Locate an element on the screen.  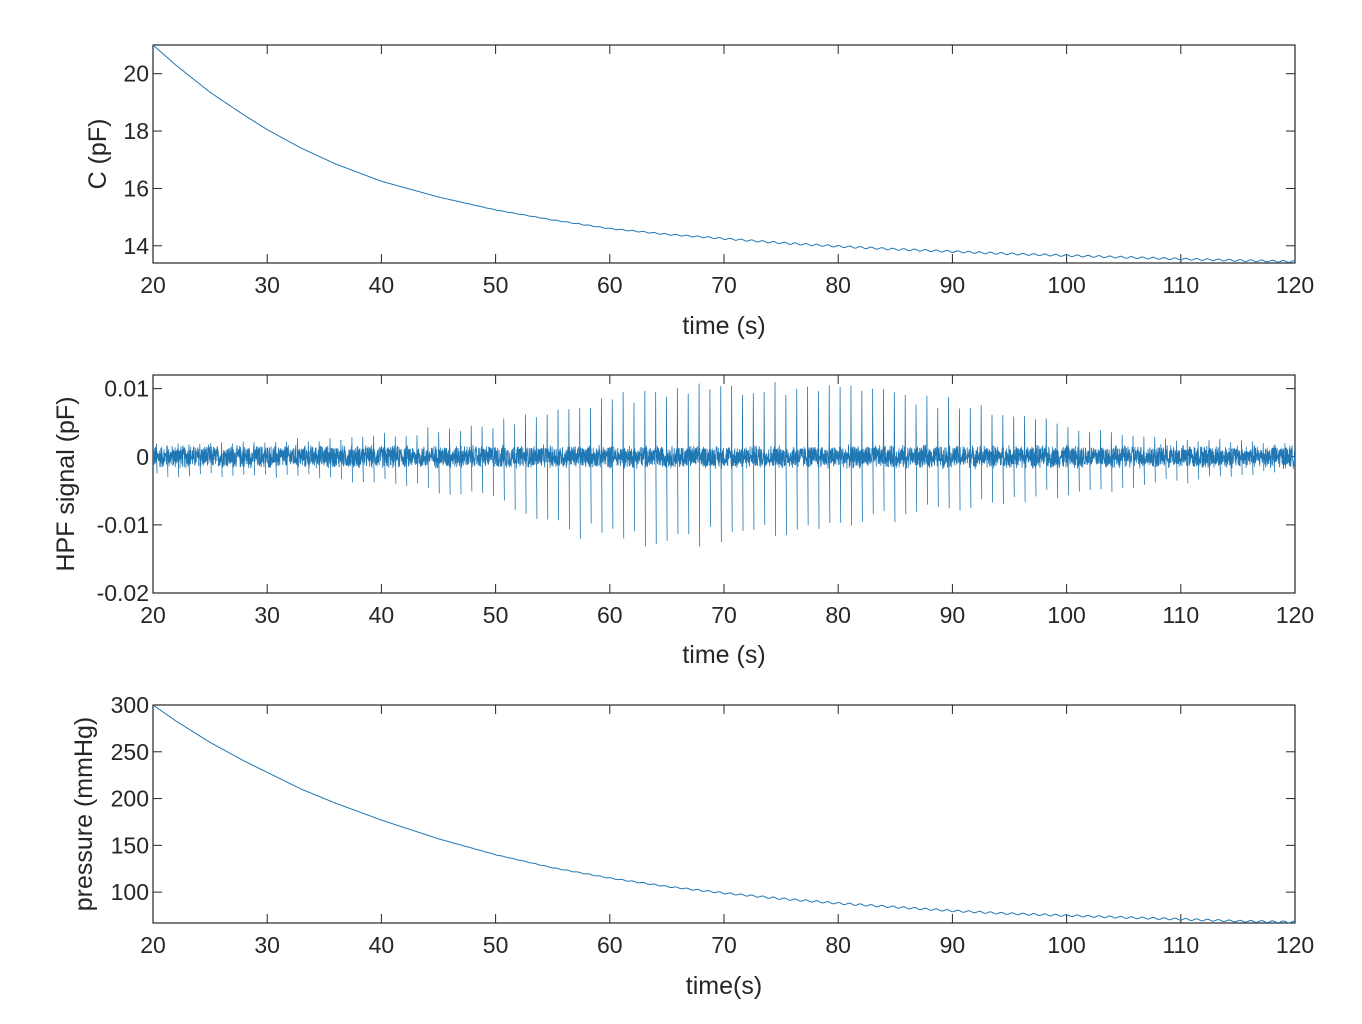
capacitance-x-tick-label: 20 is located at coordinates (153, 285).